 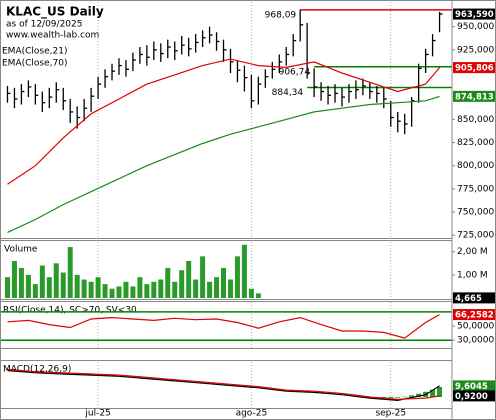 What do you see at coordinates (475, 166) in the screenshot?
I see `y-tick-label: 800,000` at bounding box center [475, 166].